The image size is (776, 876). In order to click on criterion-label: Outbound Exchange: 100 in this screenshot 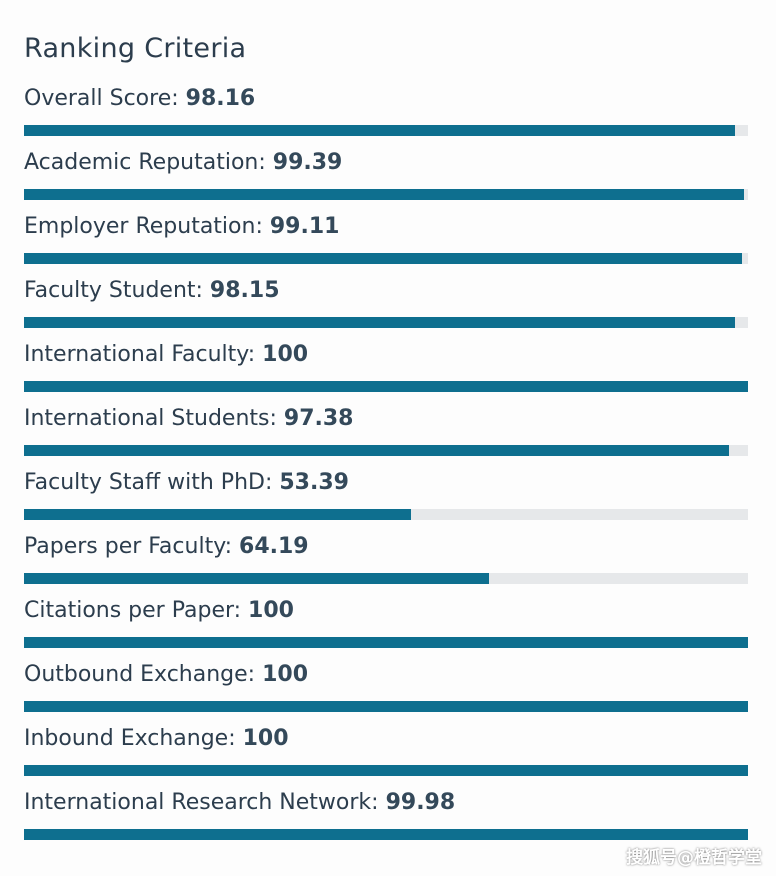, I will do `click(166, 674)`.